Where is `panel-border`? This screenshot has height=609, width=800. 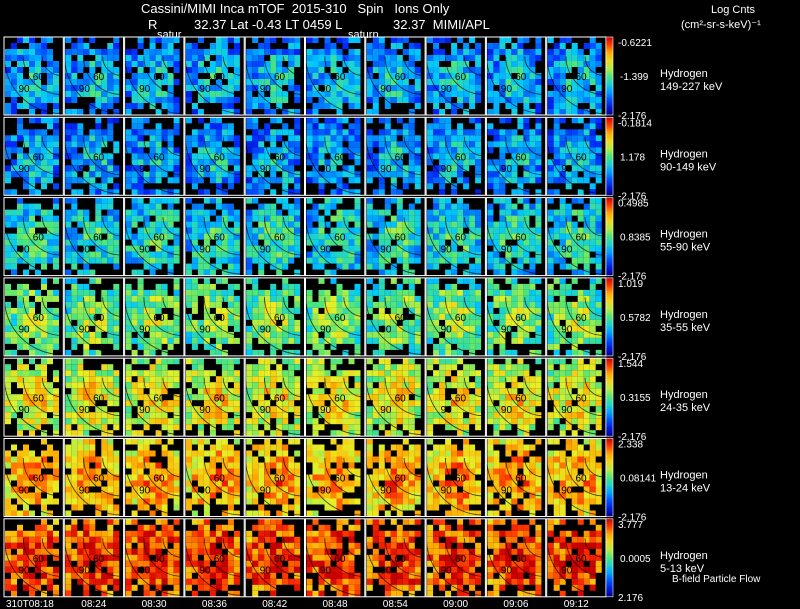
panel-border is located at coordinates (395, 237).